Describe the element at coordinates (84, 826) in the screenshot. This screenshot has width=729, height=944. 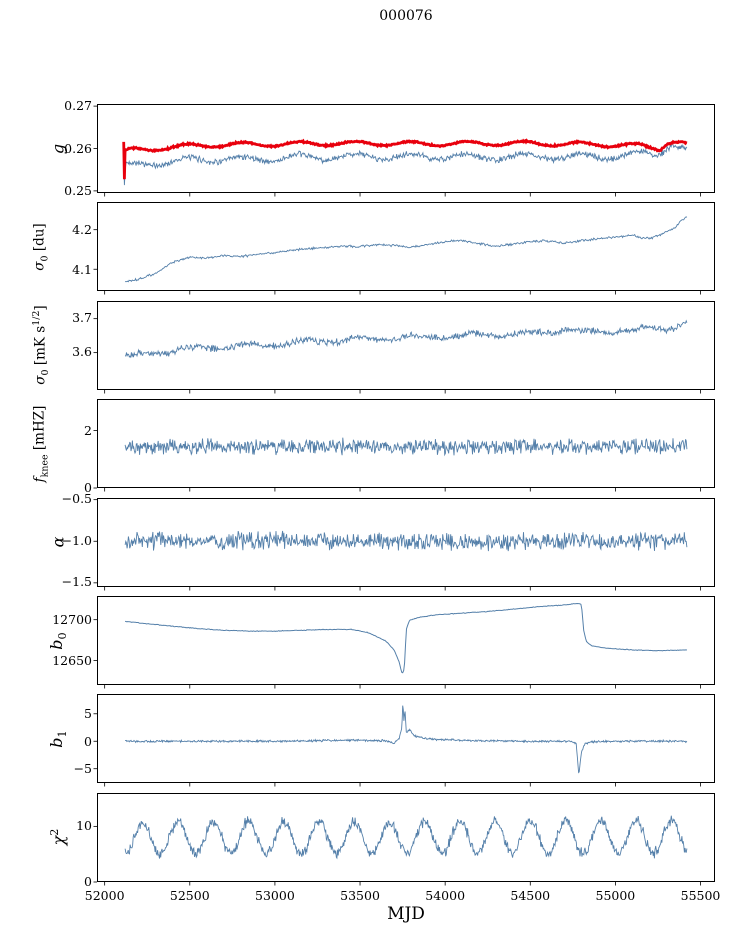
I see `y-tick-label: 10` at that location.